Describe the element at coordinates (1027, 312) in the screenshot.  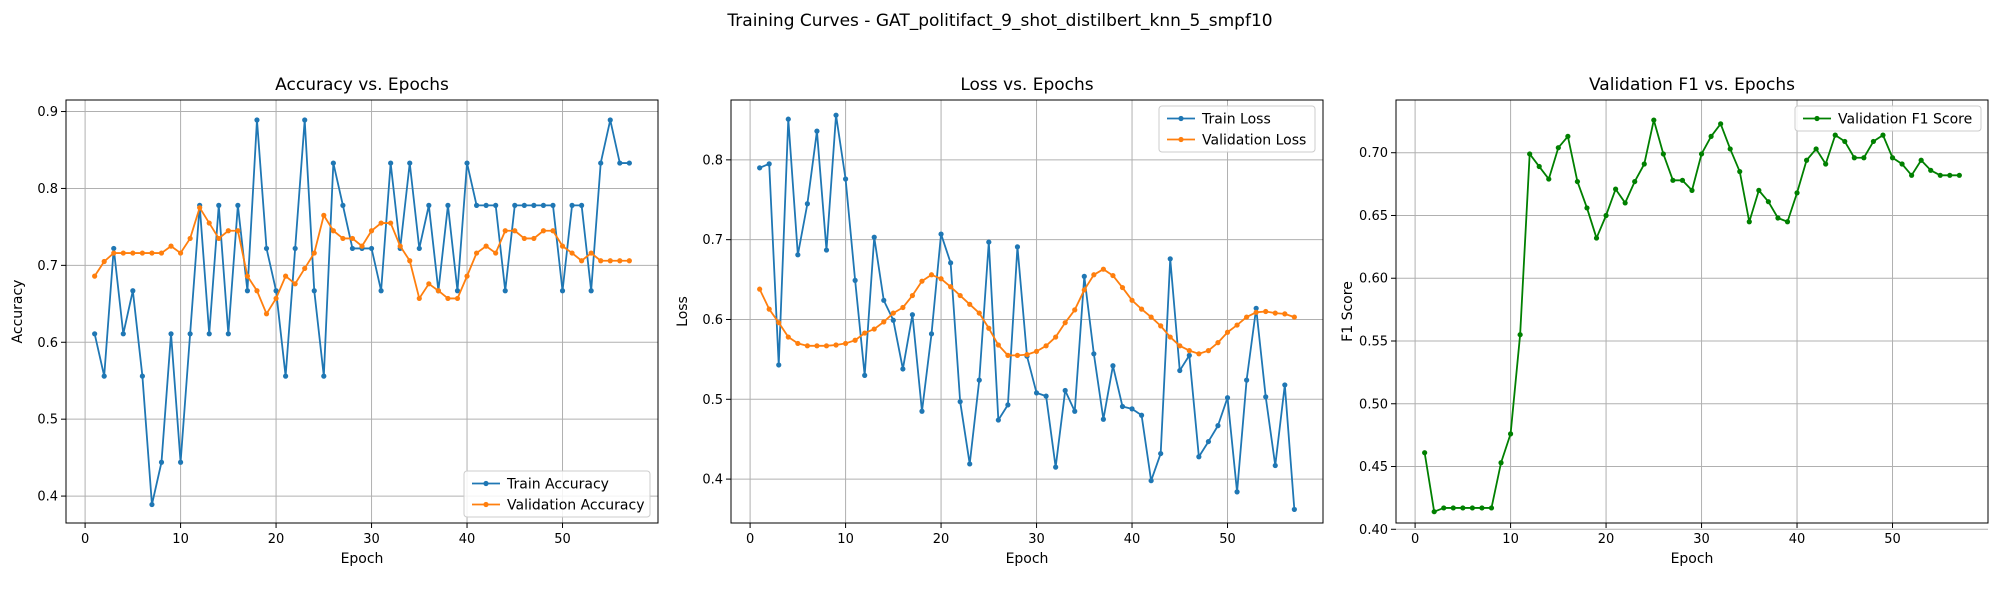
I see `series-validation-loss` at that location.